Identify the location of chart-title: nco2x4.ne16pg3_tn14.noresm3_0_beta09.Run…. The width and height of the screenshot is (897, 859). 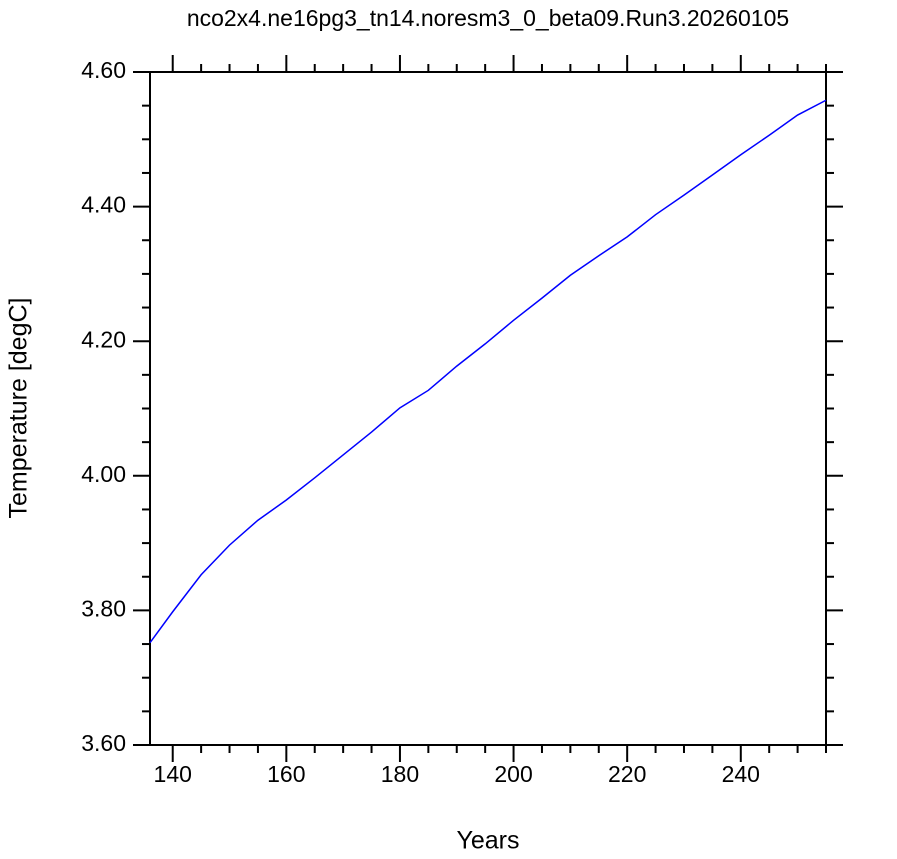
(488, 18).